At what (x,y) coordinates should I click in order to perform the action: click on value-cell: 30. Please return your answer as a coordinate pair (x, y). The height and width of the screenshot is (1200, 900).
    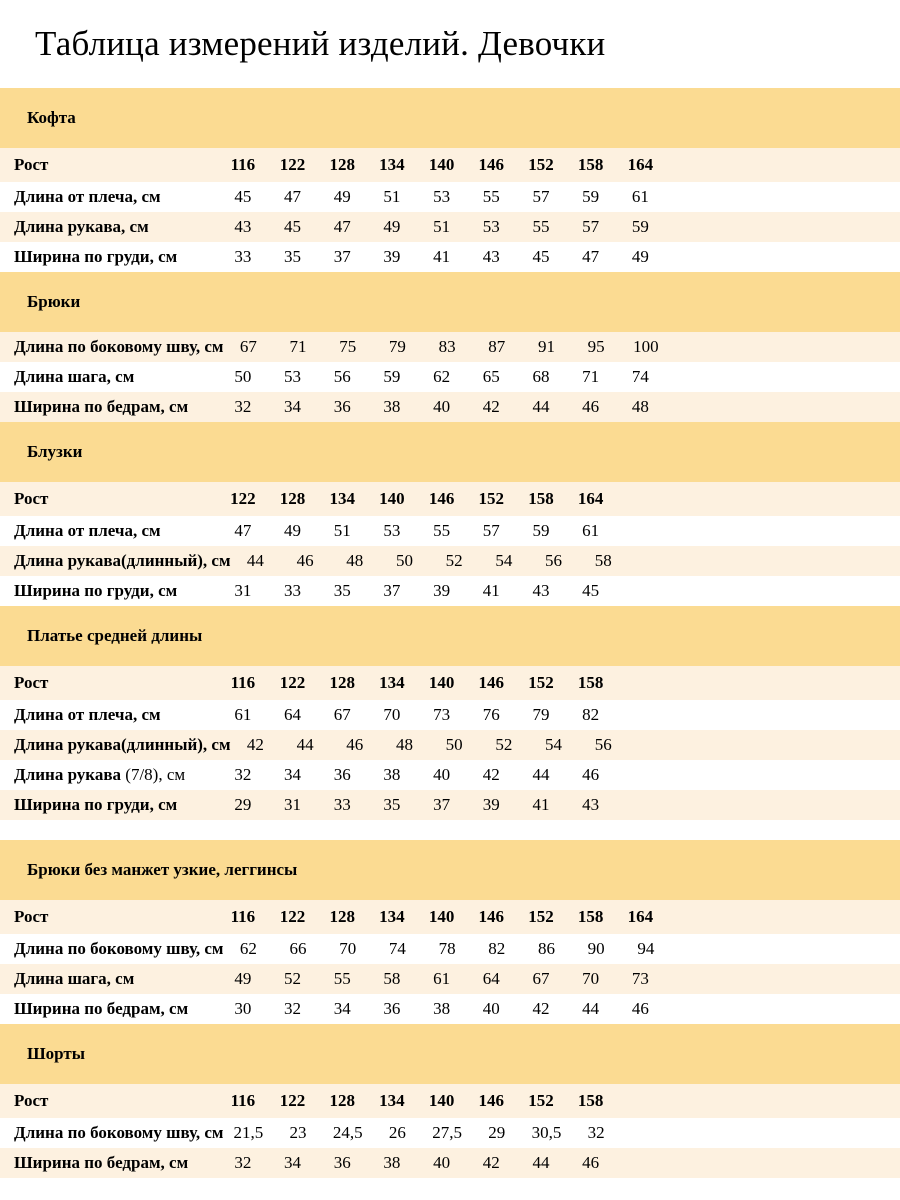
    Looking at the image, I should click on (243, 1008).